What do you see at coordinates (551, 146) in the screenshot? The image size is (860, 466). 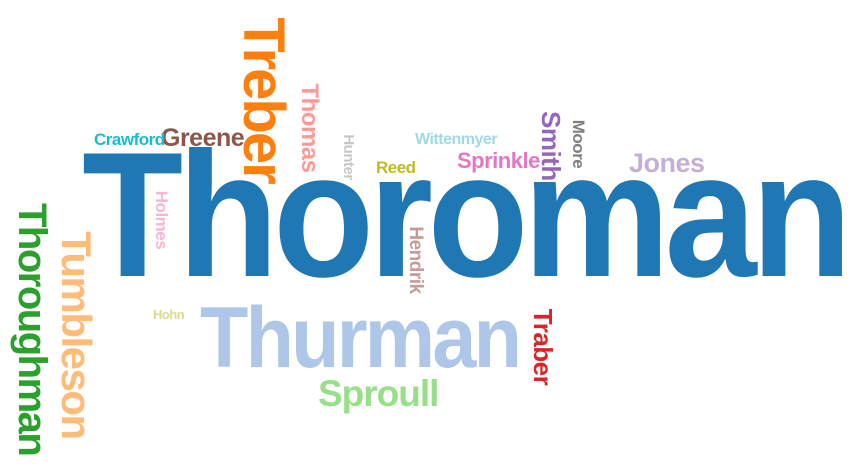 I see `word-smith: Smith` at bounding box center [551, 146].